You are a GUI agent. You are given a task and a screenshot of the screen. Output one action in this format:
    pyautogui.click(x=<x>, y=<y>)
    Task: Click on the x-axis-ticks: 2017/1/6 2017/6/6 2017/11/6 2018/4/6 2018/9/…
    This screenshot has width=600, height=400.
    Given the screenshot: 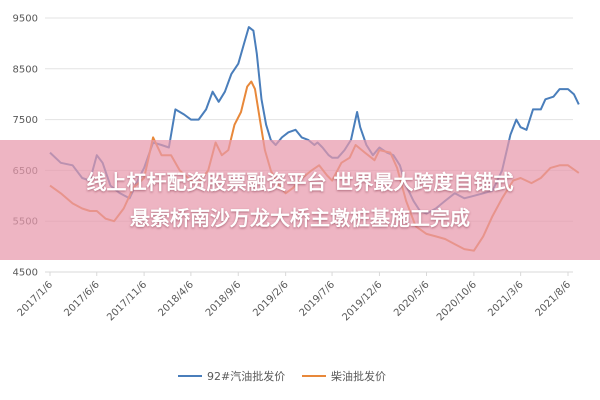 What is the action you would take?
    pyautogui.click(x=295, y=297)
    